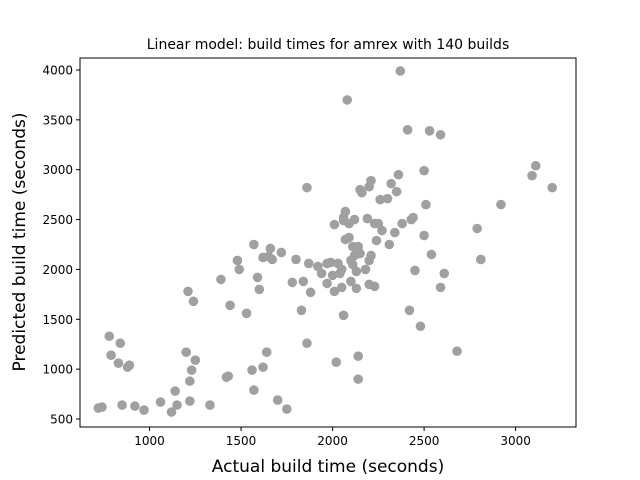 This screenshot has width=640, height=480. I want to click on x-tick-label: 3000, so click(515, 441).